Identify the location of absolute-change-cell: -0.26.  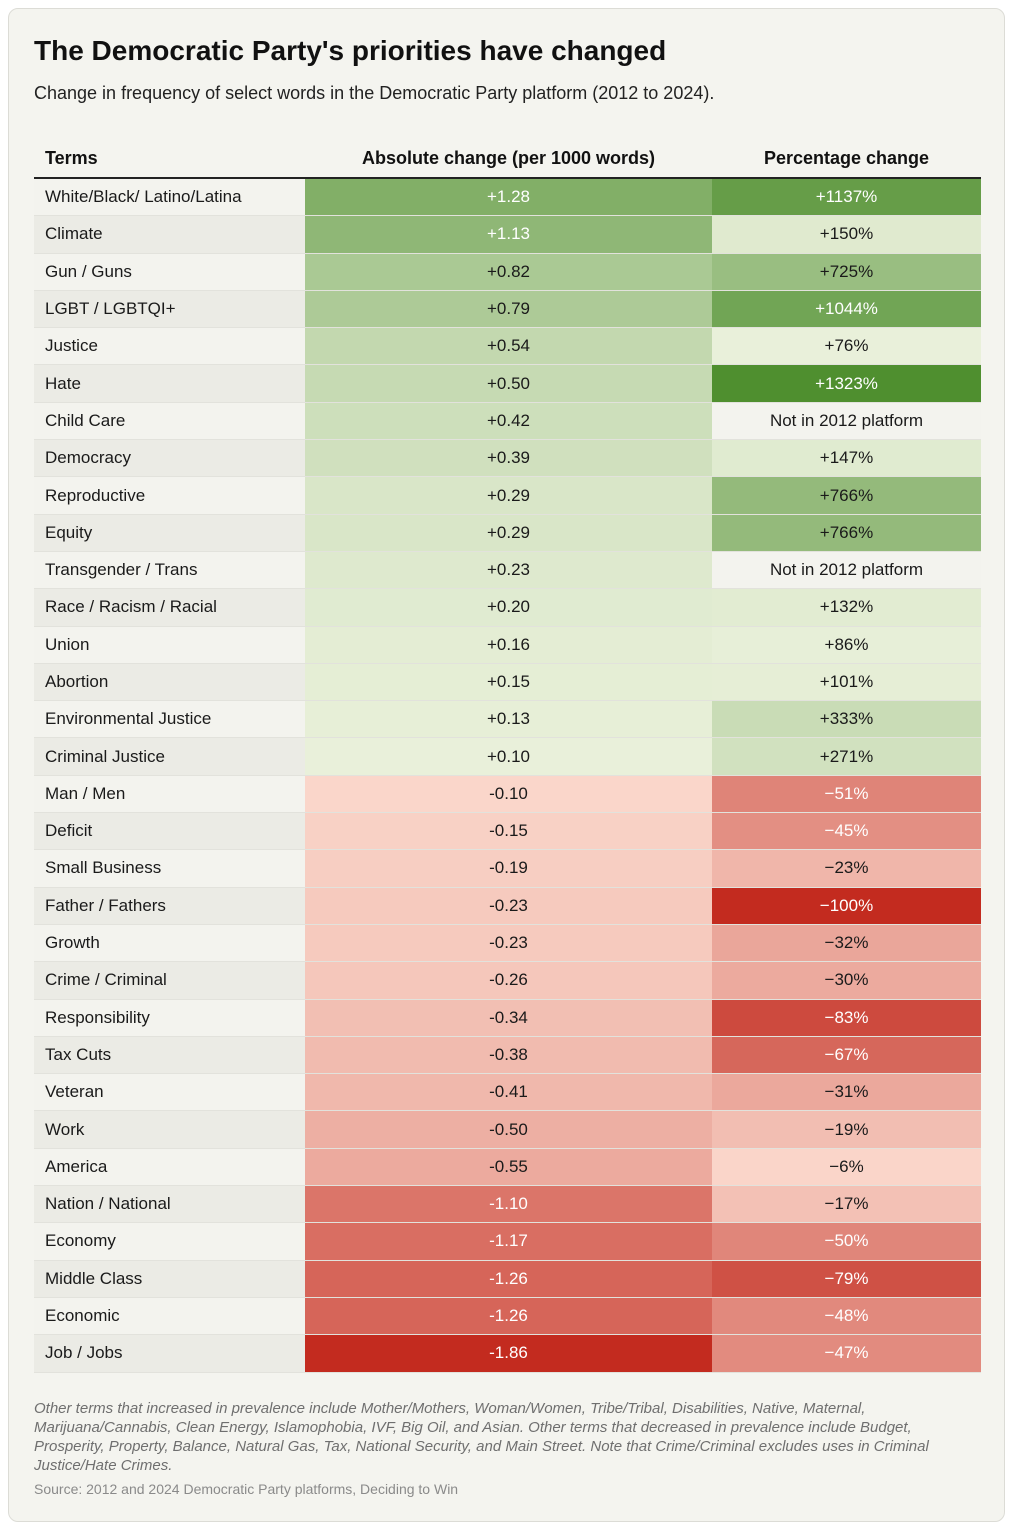
(508, 980).